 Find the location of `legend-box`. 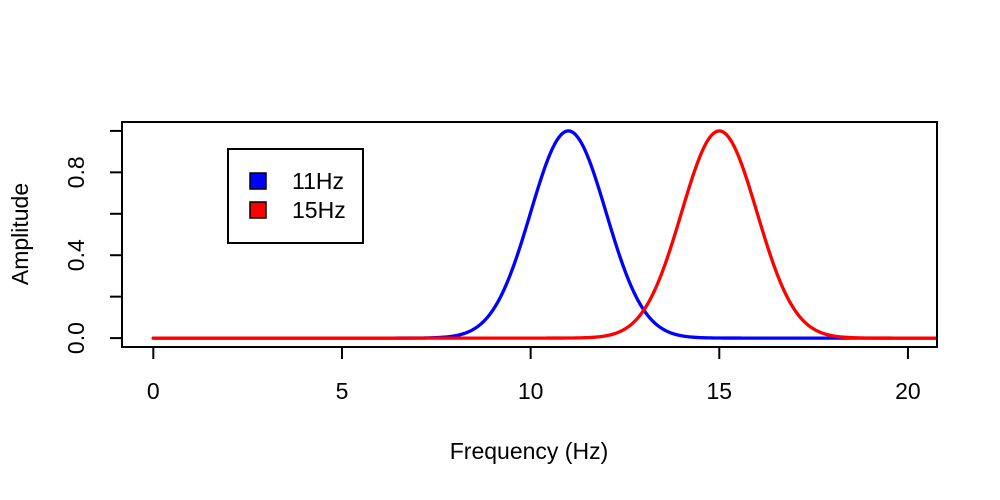

legend-box is located at coordinates (295, 196).